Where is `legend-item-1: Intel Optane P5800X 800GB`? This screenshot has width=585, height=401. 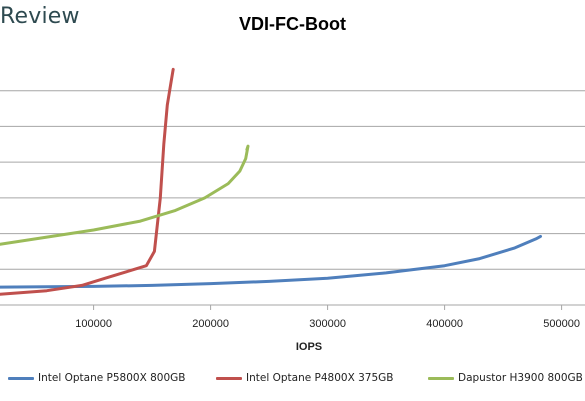 legend-item-1: Intel Optane P5800X 800GB is located at coordinates (96, 378).